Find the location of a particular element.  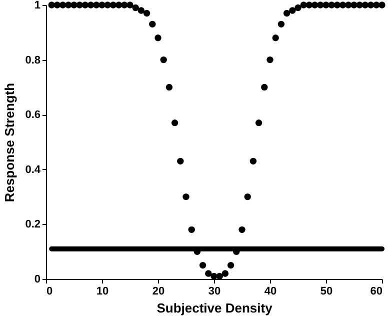

x-tick-label: 40 is located at coordinates (270, 292).